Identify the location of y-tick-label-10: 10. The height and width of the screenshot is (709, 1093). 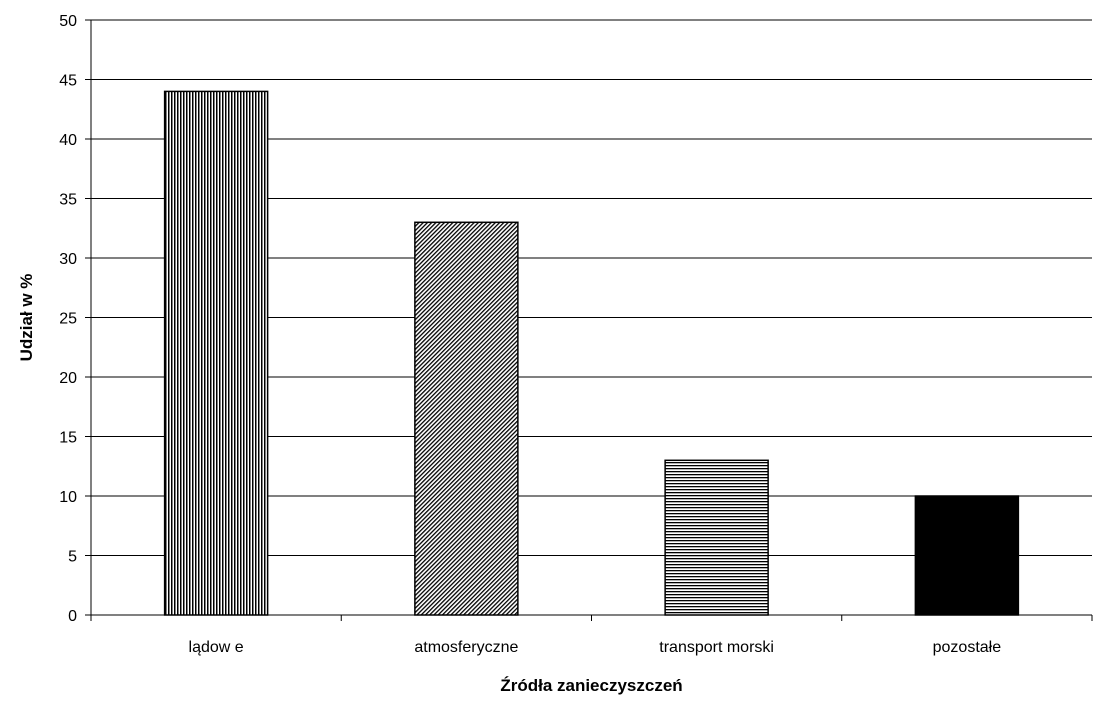
(68, 497).